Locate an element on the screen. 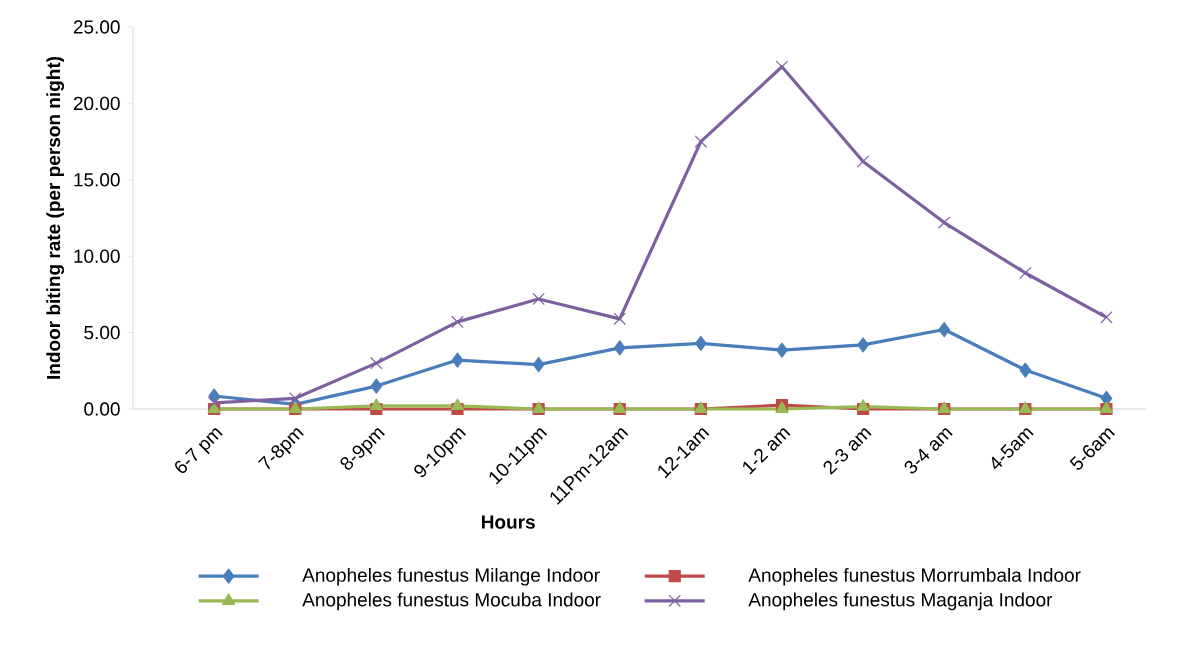  legend-label: Anopheles funestus Maganja Indoor is located at coordinates (900, 601).